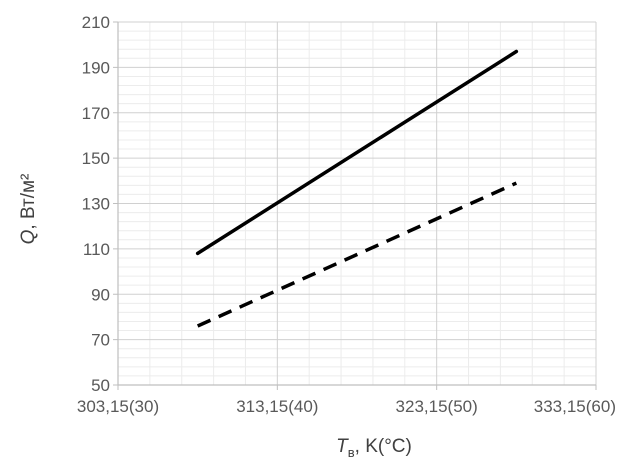 The width and height of the screenshot is (626, 469). What do you see at coordinates (96, 22) in the screenshot?
I see `y-tick-label: 210` at bounding box center [96, 22].